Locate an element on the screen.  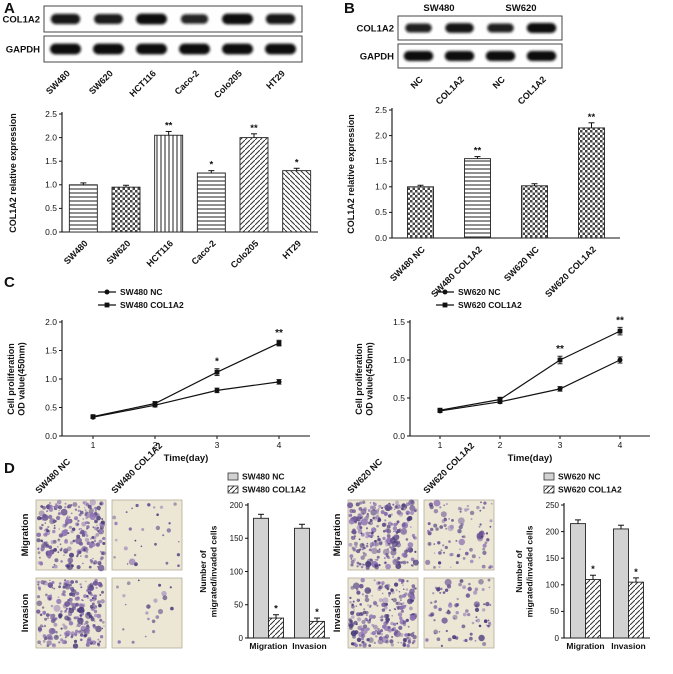
blot-box is located at coordinates (173, 19).